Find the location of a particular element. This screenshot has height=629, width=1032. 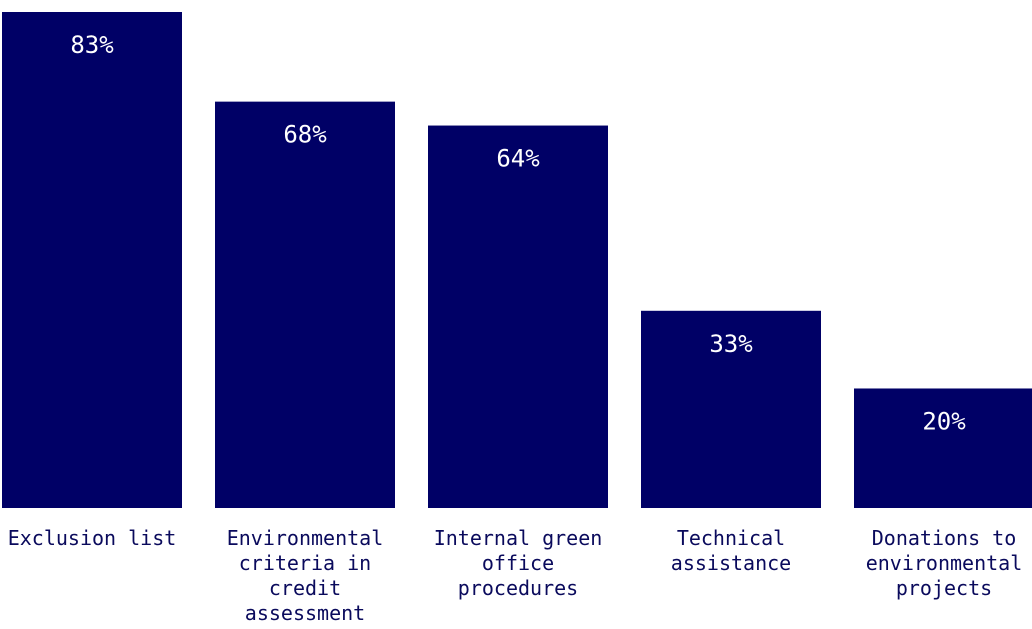

category-label-line: office is located at coordinates (518, 563).